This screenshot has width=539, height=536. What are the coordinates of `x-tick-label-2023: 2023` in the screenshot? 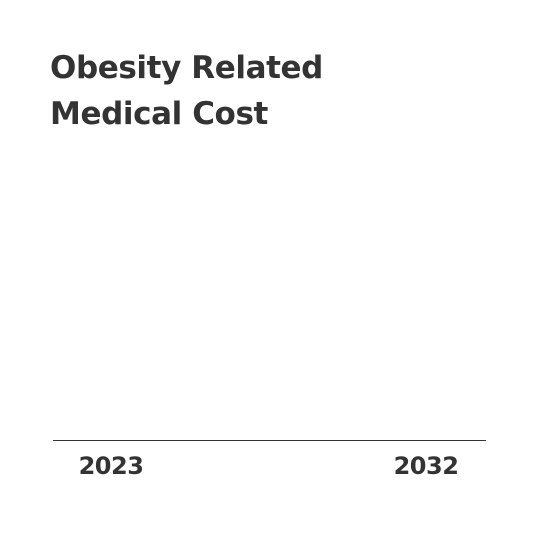 It's located at (111, 466).